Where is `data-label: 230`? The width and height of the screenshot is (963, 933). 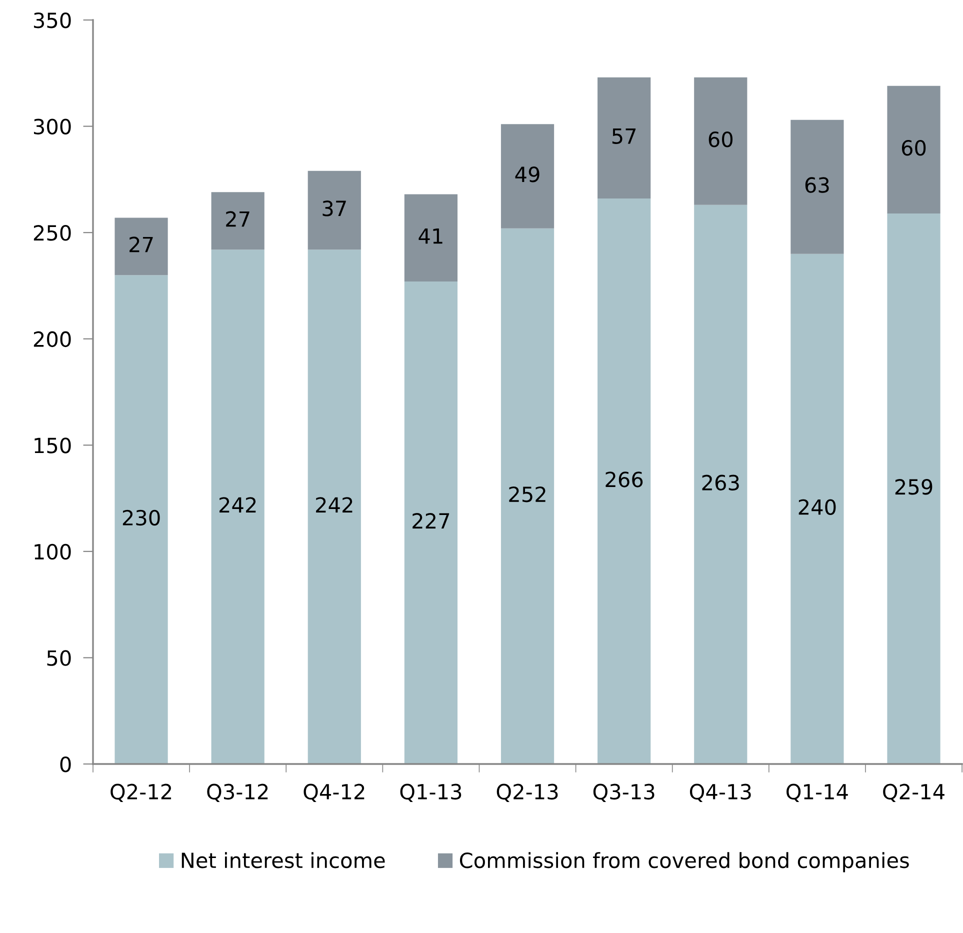
data-label: 230 is located at coordinates (141, 518).